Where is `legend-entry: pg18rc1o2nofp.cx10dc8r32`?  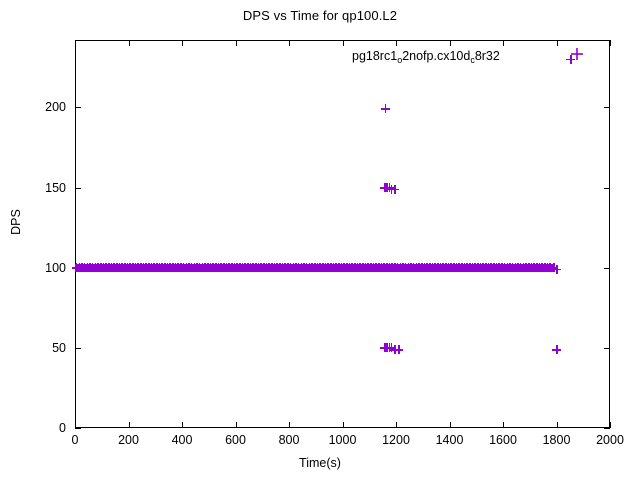
legend-entry: pg18rc1o2nofp.cx10dc8r32 is located at coordinates (426, 56).